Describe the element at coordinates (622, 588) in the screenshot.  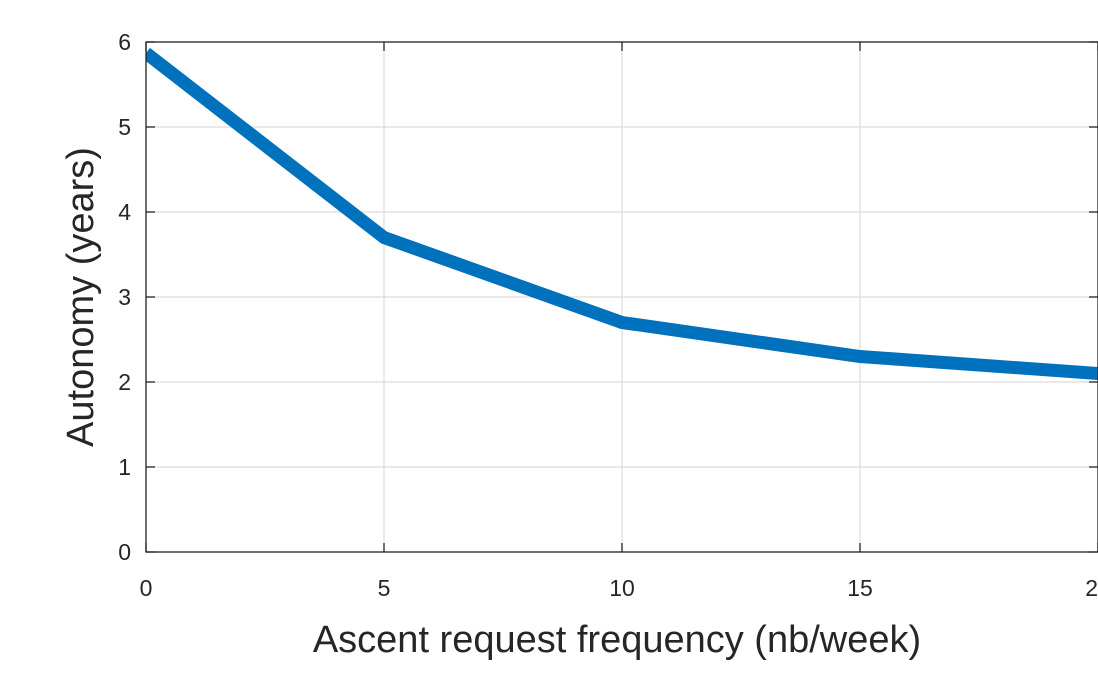
I see `x-tick-label-2: 10` at that location.